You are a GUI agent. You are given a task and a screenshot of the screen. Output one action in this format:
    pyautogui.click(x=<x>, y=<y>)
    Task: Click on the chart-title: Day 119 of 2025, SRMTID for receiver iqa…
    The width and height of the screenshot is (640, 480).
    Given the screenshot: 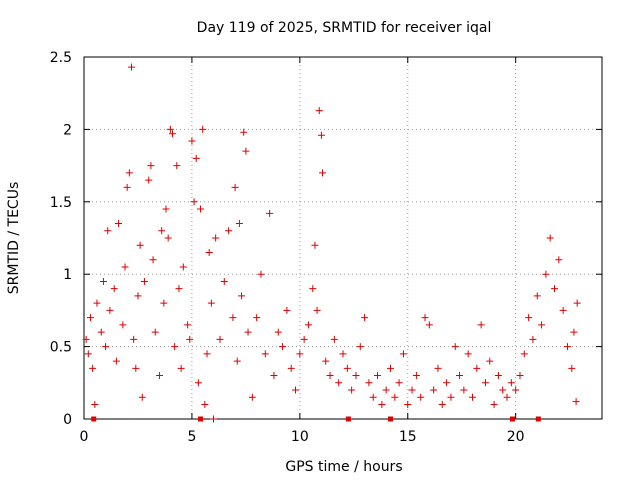 What is the action you would take?
    pyautogui.click(x=344, y=28)
    